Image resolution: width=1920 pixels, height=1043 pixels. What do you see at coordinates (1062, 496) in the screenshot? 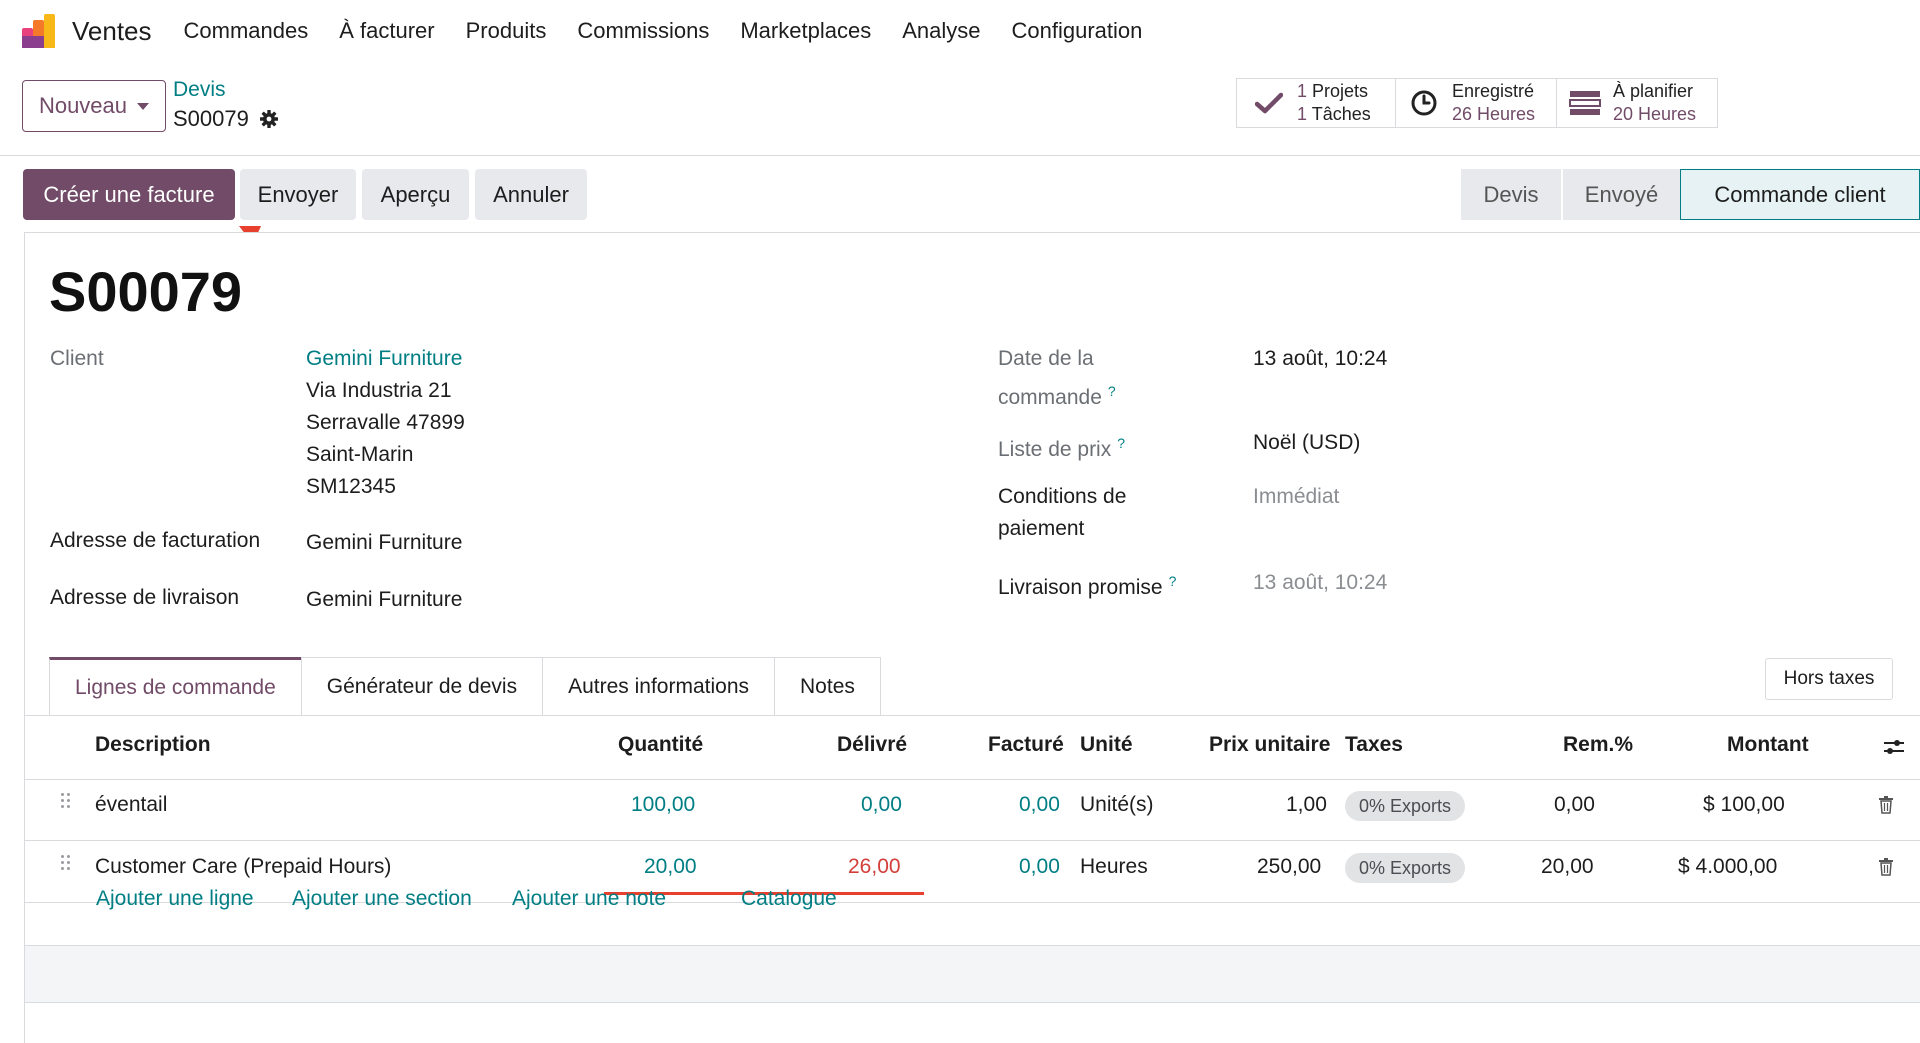
I see `payment-terms-label-line-1: Conditions de` at bounding box center [1062, 496].